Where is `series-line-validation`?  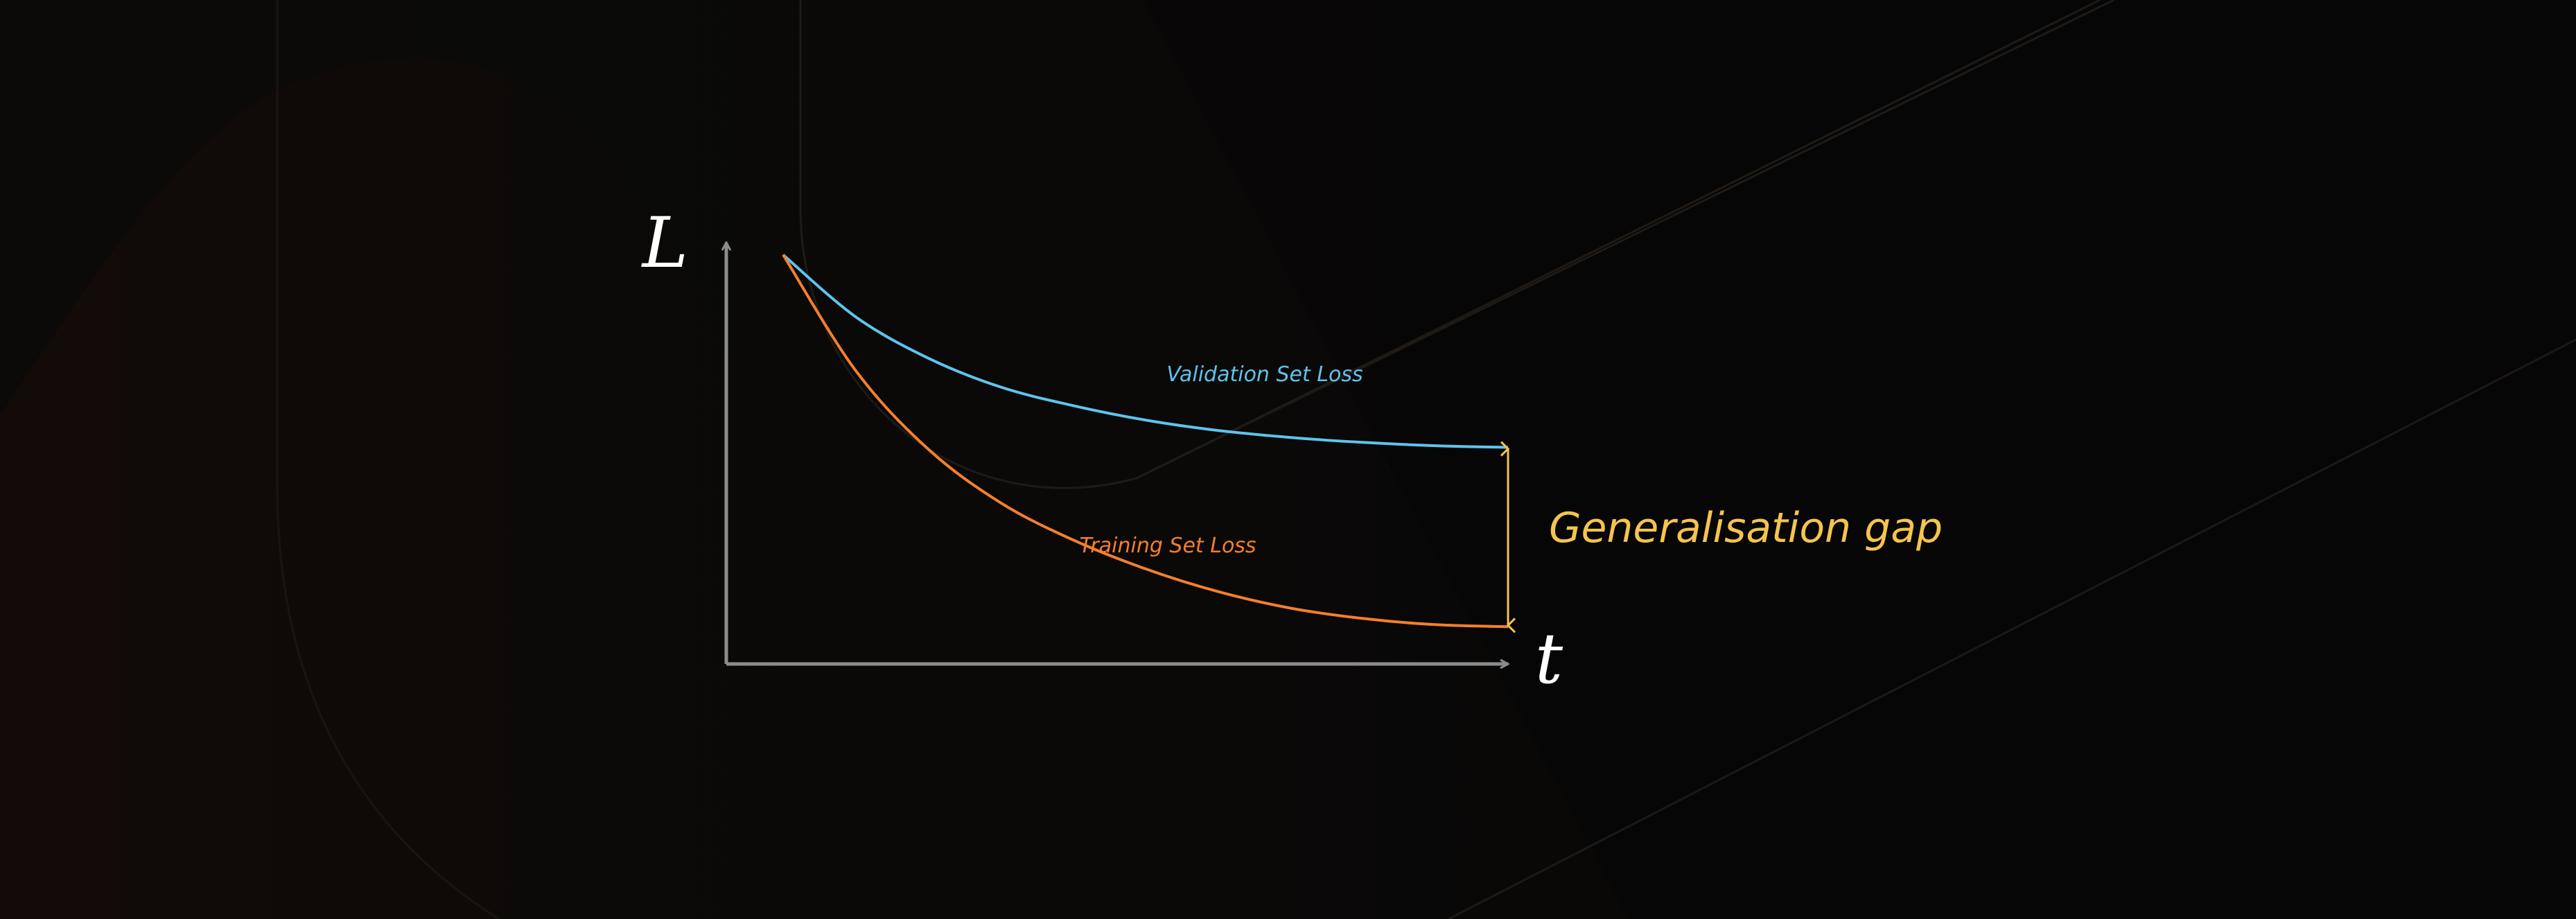
series-line-validation is located at coordinates (1145, 351).